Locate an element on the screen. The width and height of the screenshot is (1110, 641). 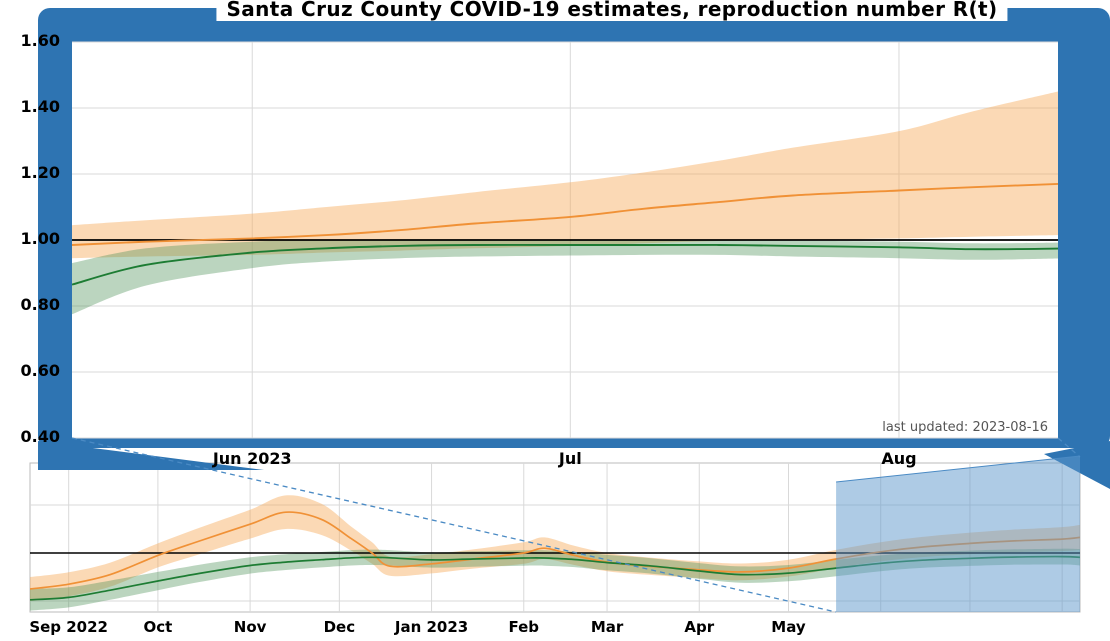
overview-x-tick-label: Mar is located at coordinates (607, 627).